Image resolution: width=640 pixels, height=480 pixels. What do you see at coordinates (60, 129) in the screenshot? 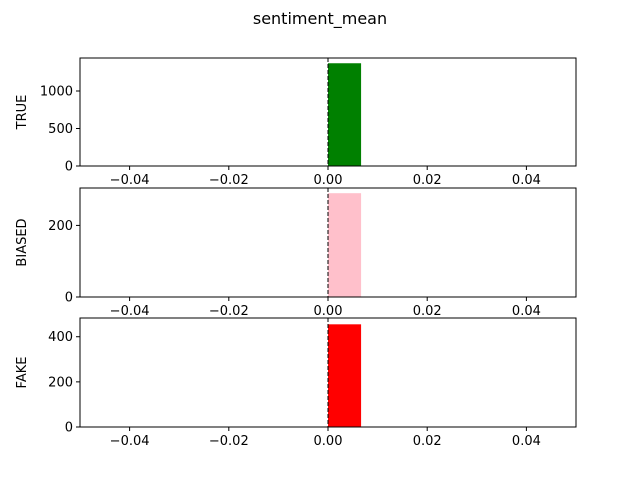
I see `y-tick-label: 500` at bounding box center [60, 129].